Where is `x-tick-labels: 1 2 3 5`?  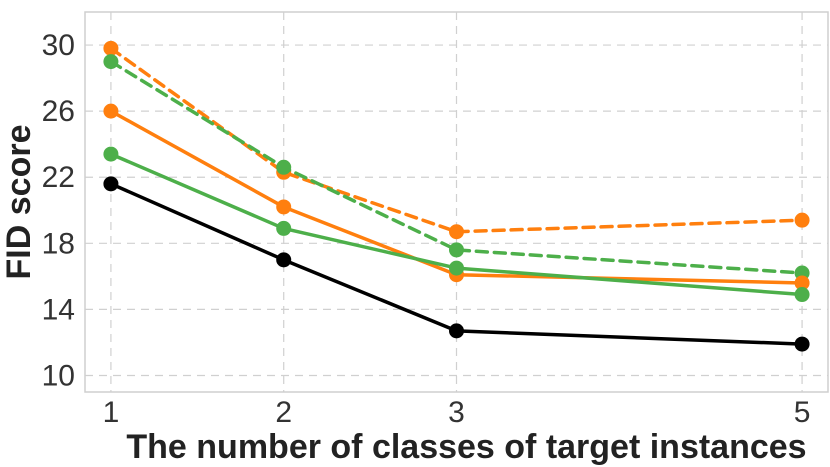
x-tick-labels: 1 2 3 5 is located at coordinates (457, 412).